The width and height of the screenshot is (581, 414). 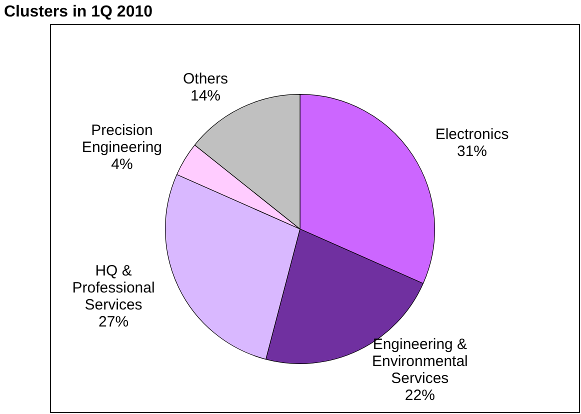 I want to click on data-label: 31%, so click(x=472, y=151).